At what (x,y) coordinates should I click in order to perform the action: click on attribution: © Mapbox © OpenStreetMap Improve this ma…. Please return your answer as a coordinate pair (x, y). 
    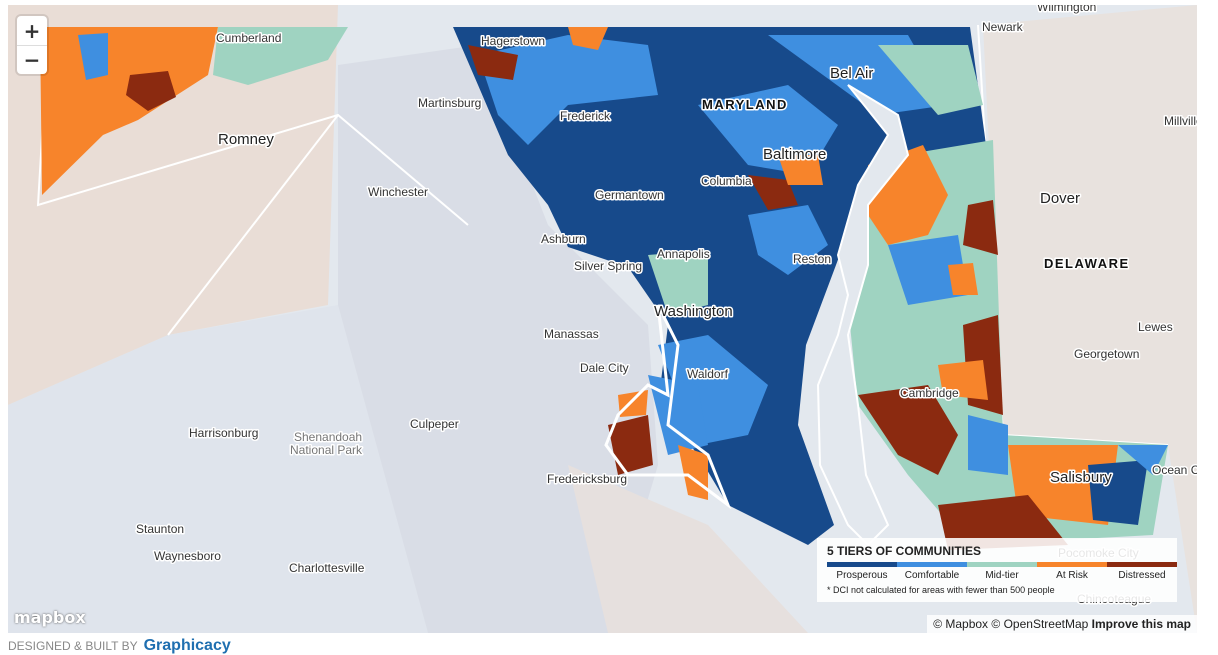
    Looking at the image, I should click on (1062, 624).